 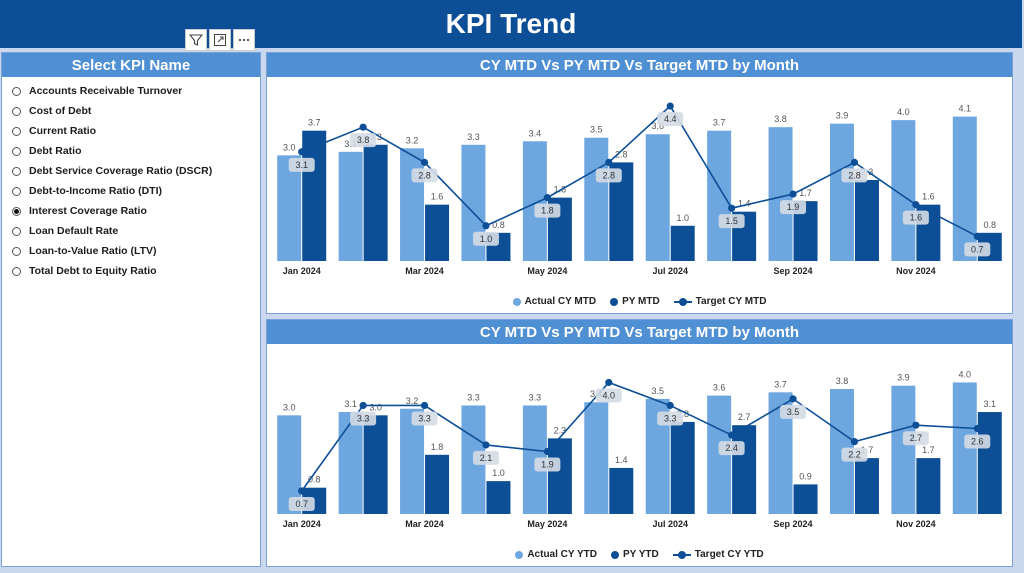 I want to click on legend-label: Actual CY YTD, so click(x=562, y=554).